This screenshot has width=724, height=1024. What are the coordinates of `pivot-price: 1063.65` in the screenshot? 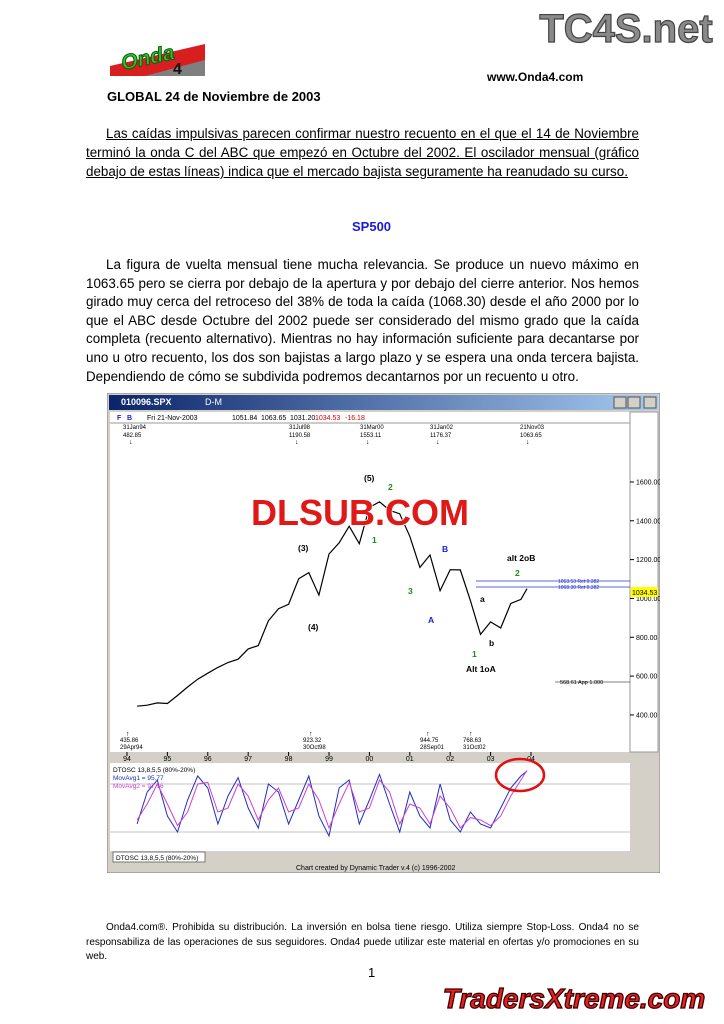 It's located at (531, 436).